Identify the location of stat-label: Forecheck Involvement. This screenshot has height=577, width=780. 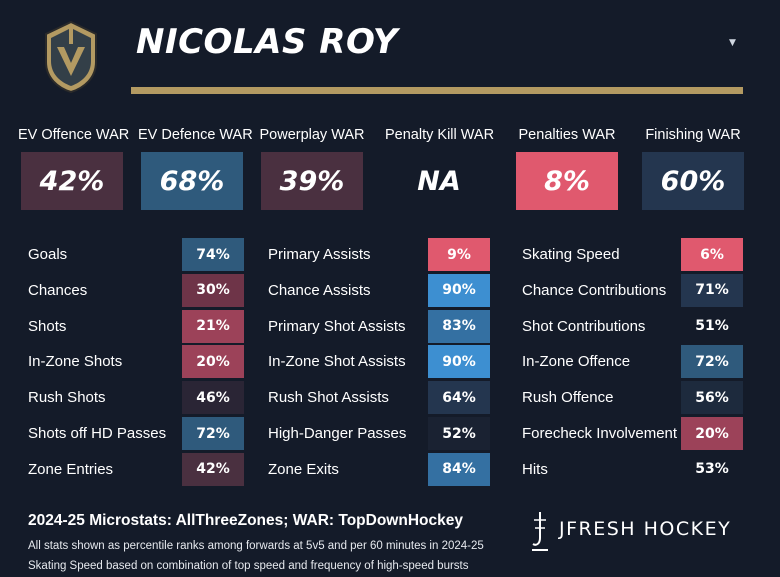
(600, 433).